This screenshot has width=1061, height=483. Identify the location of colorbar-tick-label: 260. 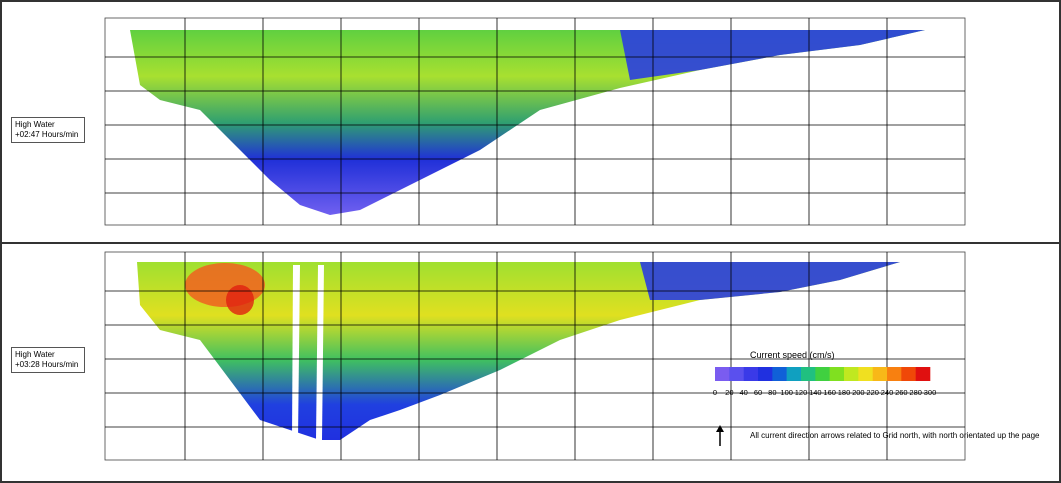
(901, 392).